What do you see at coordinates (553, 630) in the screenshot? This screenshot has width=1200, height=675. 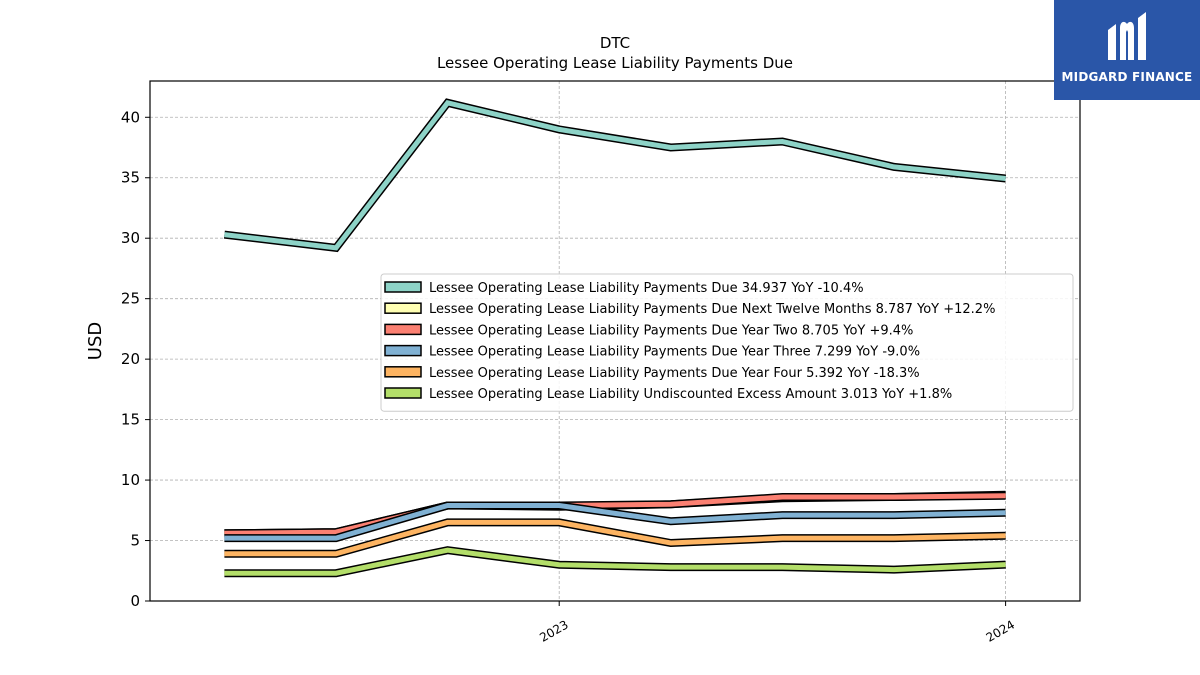 I see `x-tick-label: 2023` at bounding box center [553, 630].